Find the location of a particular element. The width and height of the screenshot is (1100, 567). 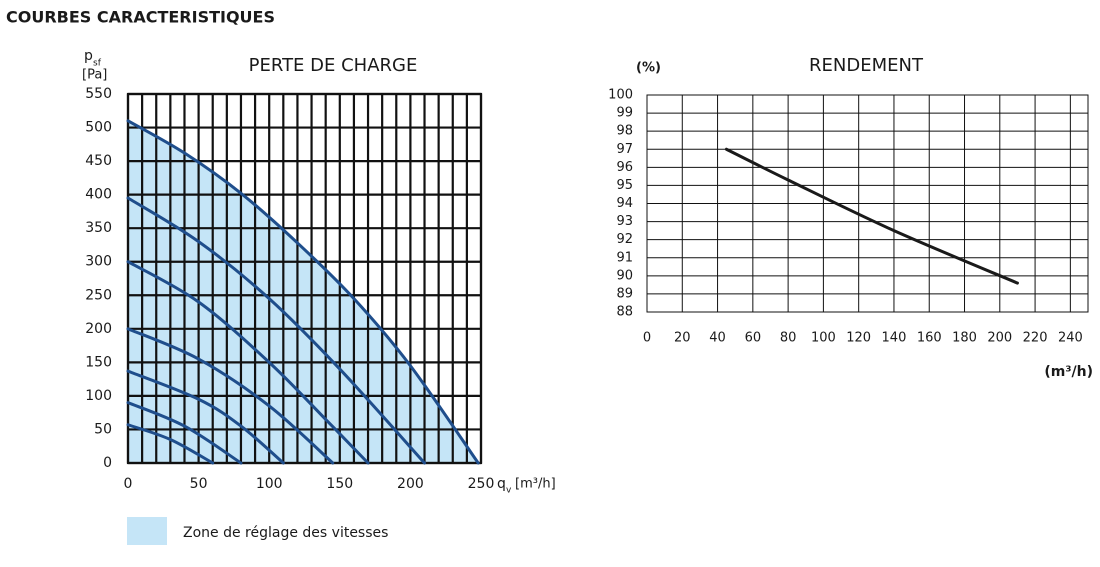

y-tick-label: 95 is located at coordinates (624, 185).